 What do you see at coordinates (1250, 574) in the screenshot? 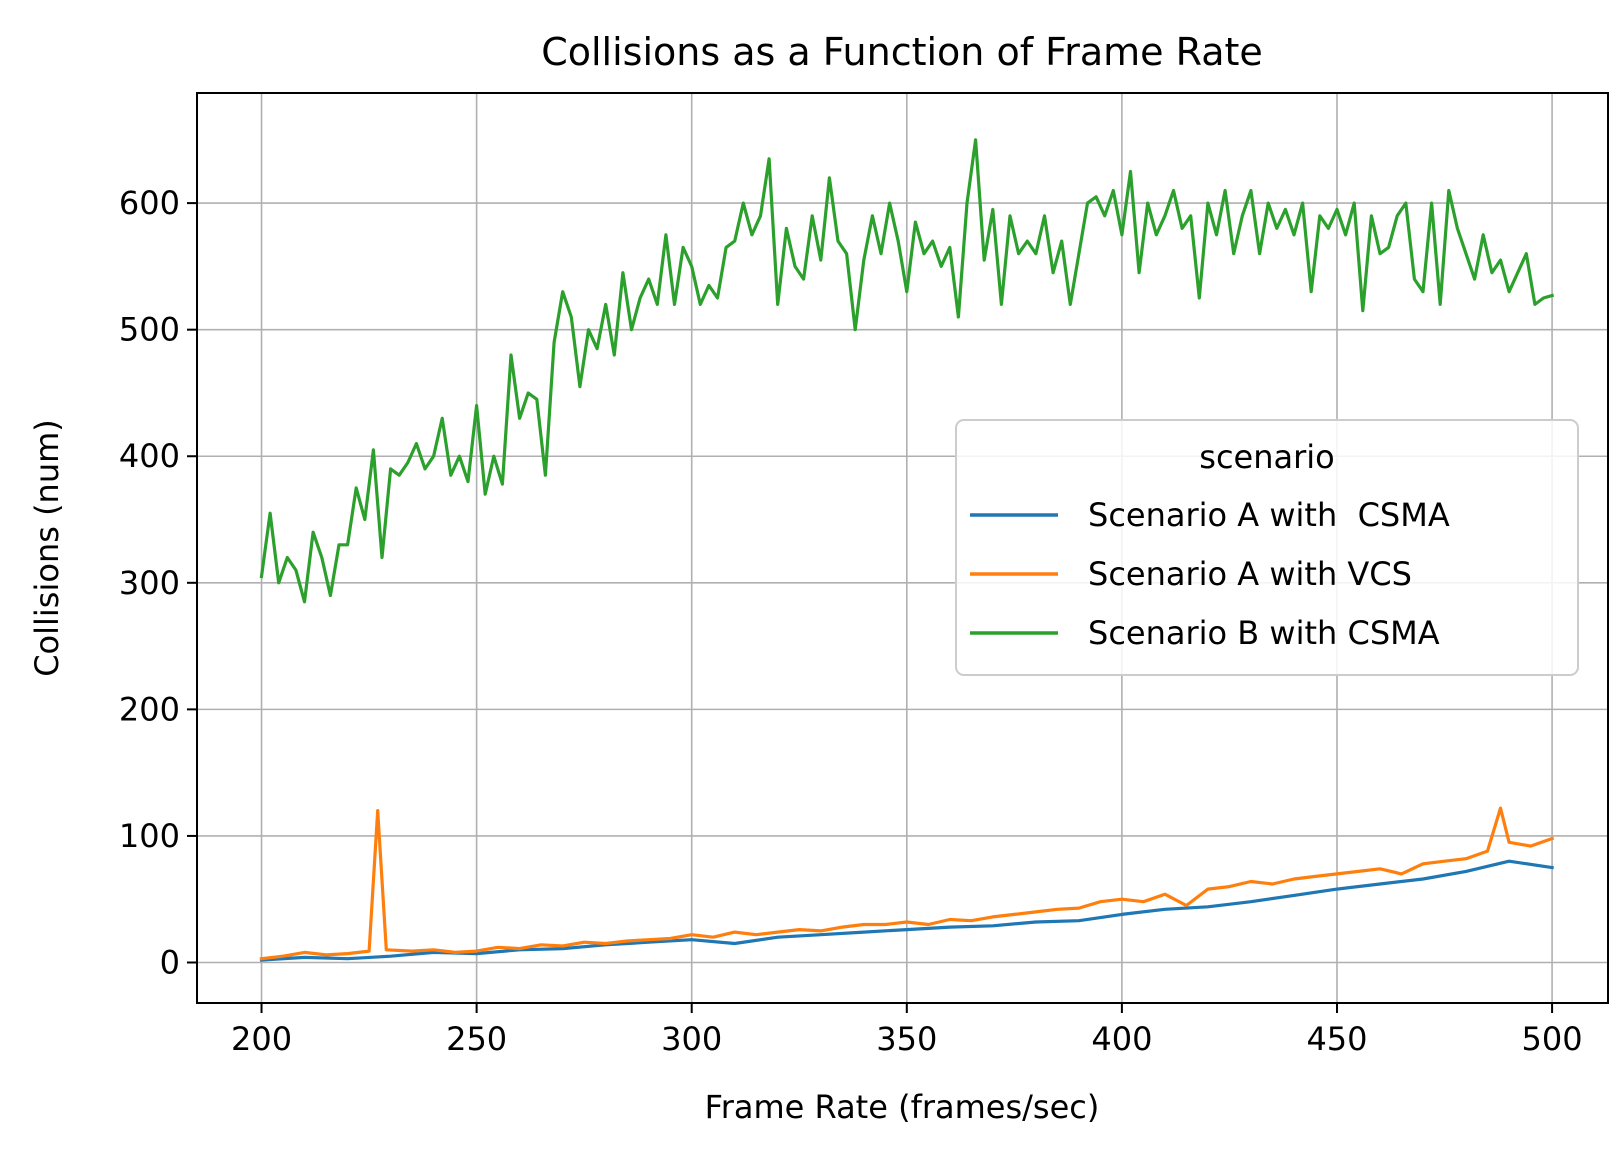
I see `legend-label: Scenario A with VCS` at bounding box center [1250, 574].